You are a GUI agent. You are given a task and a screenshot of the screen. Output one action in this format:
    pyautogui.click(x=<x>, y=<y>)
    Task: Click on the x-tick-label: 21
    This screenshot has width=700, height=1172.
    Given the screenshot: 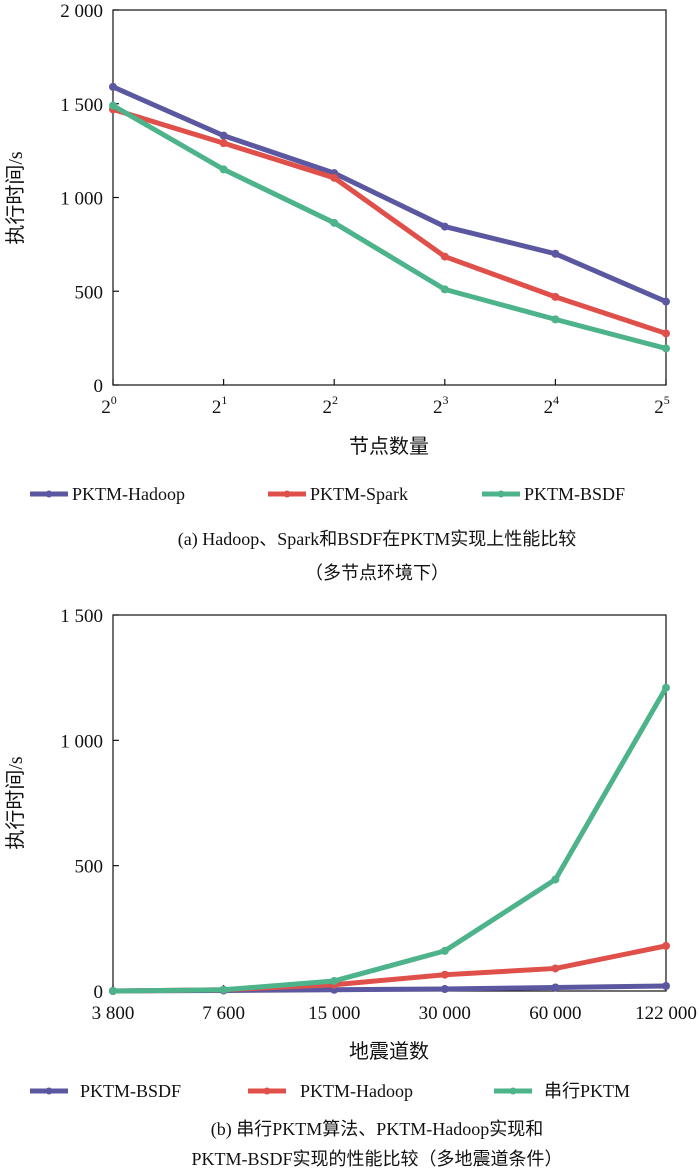 What is the action you would take?
    pyautogui.click(x=220, y=405)
    